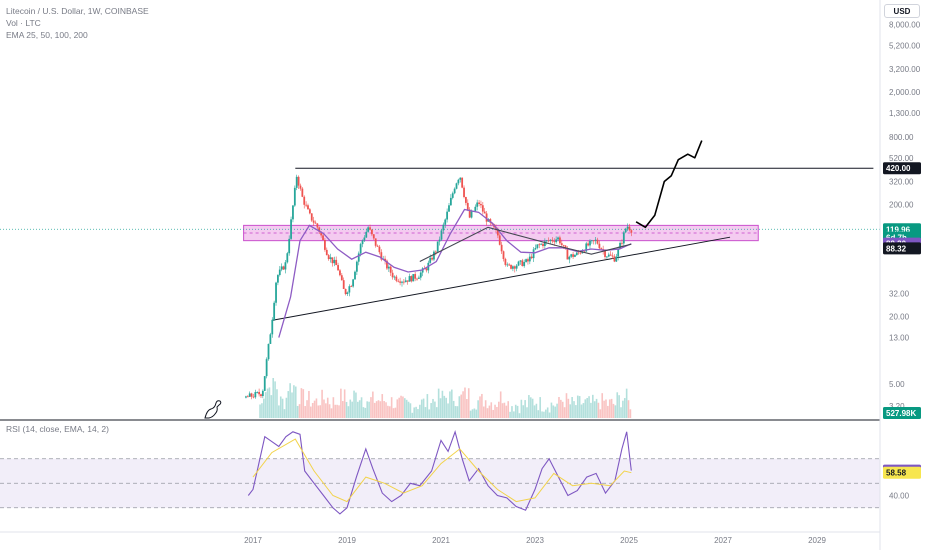 This screenshot has height=550, width=932. Describe the element at coordinates (897, 384) in the screenshot. I see `price-axis-label: 5.00` at that location.